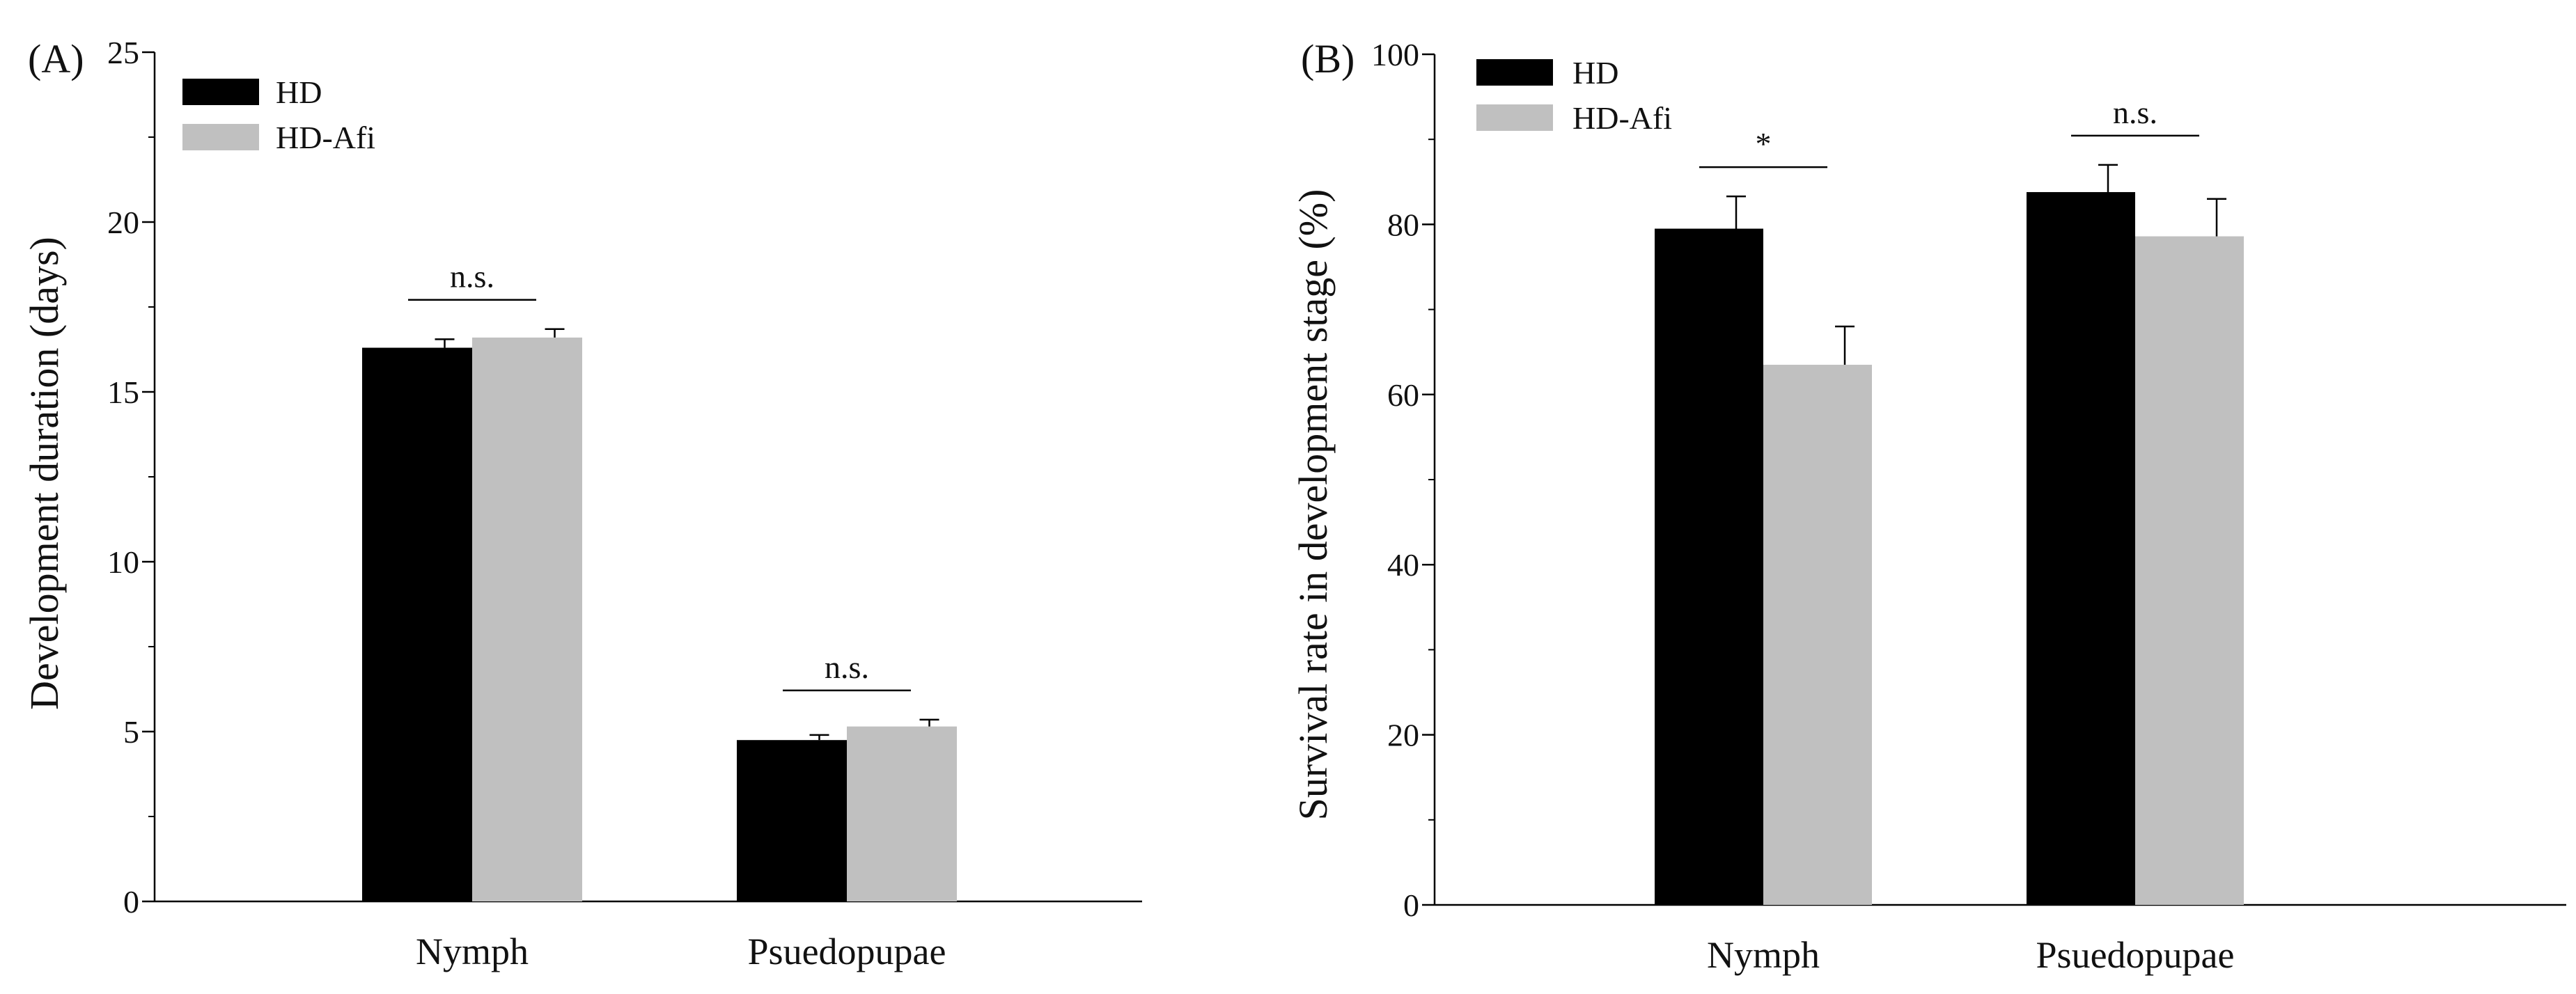 The width and height of the screenshot is (2576, 994). I want to click on y-tick-label: 5, so click(131, 732).